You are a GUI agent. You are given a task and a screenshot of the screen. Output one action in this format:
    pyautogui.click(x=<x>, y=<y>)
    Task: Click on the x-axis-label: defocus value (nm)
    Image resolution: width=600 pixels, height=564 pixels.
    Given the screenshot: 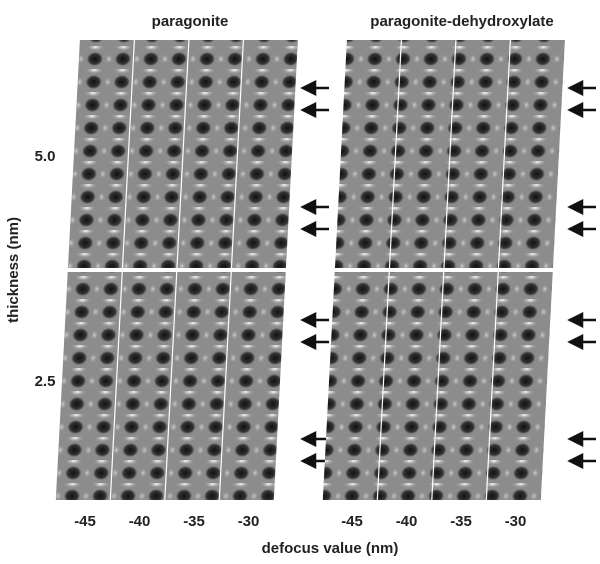 What is the action you would take?
    pyautogui.click(x=330, y=548)
    